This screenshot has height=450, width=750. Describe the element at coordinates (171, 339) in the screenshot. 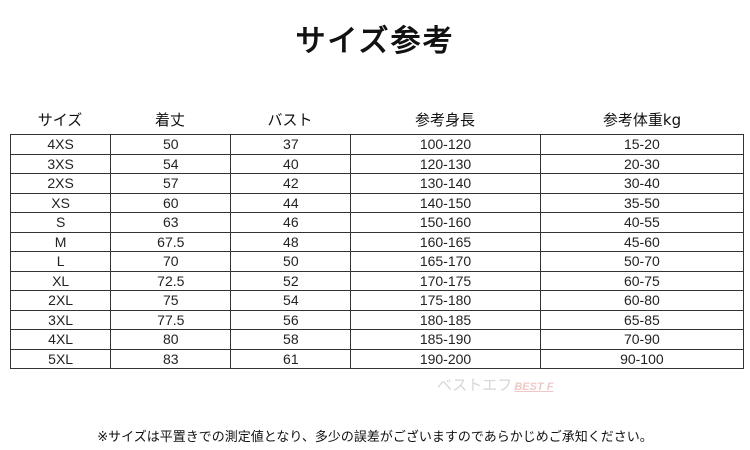

I see `cell-length: 80` at that location.